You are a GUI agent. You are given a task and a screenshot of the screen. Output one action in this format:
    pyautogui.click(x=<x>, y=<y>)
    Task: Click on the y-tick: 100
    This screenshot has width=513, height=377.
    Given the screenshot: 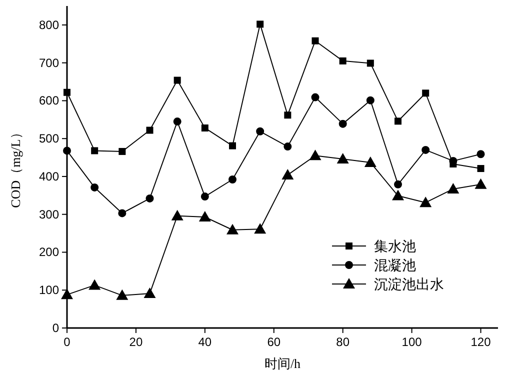 What is the action you would take?
    pyautogui.click(x=48, y=290)
    